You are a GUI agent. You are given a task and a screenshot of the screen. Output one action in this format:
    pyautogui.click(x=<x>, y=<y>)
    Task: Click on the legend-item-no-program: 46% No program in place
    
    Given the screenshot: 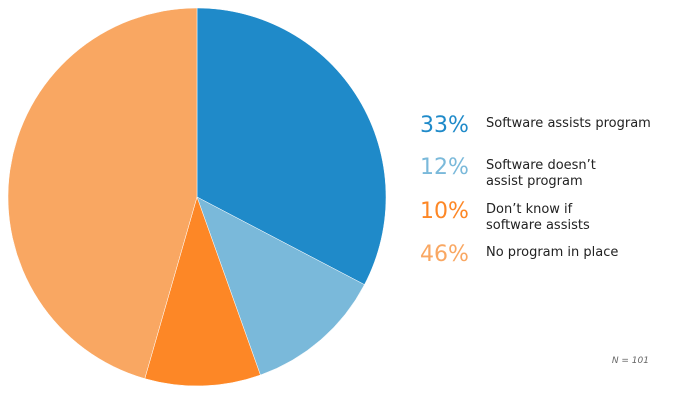 What is the action you would take?
    pyautogui.click(x=545, y=255)
    